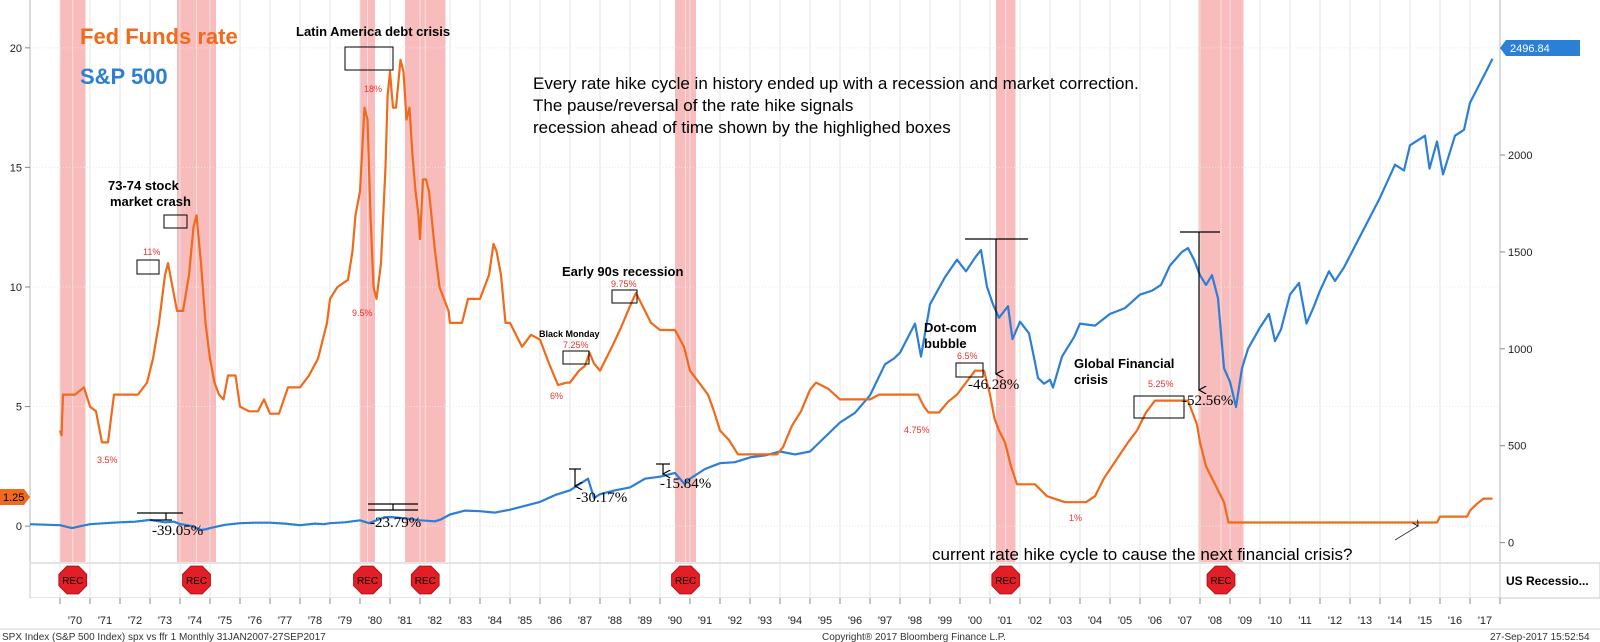  What do you see at coordinates (993, 385) in the screenshot?
I see `drawdown-label-2000: -46.28%` at bounding box center [993, 385].